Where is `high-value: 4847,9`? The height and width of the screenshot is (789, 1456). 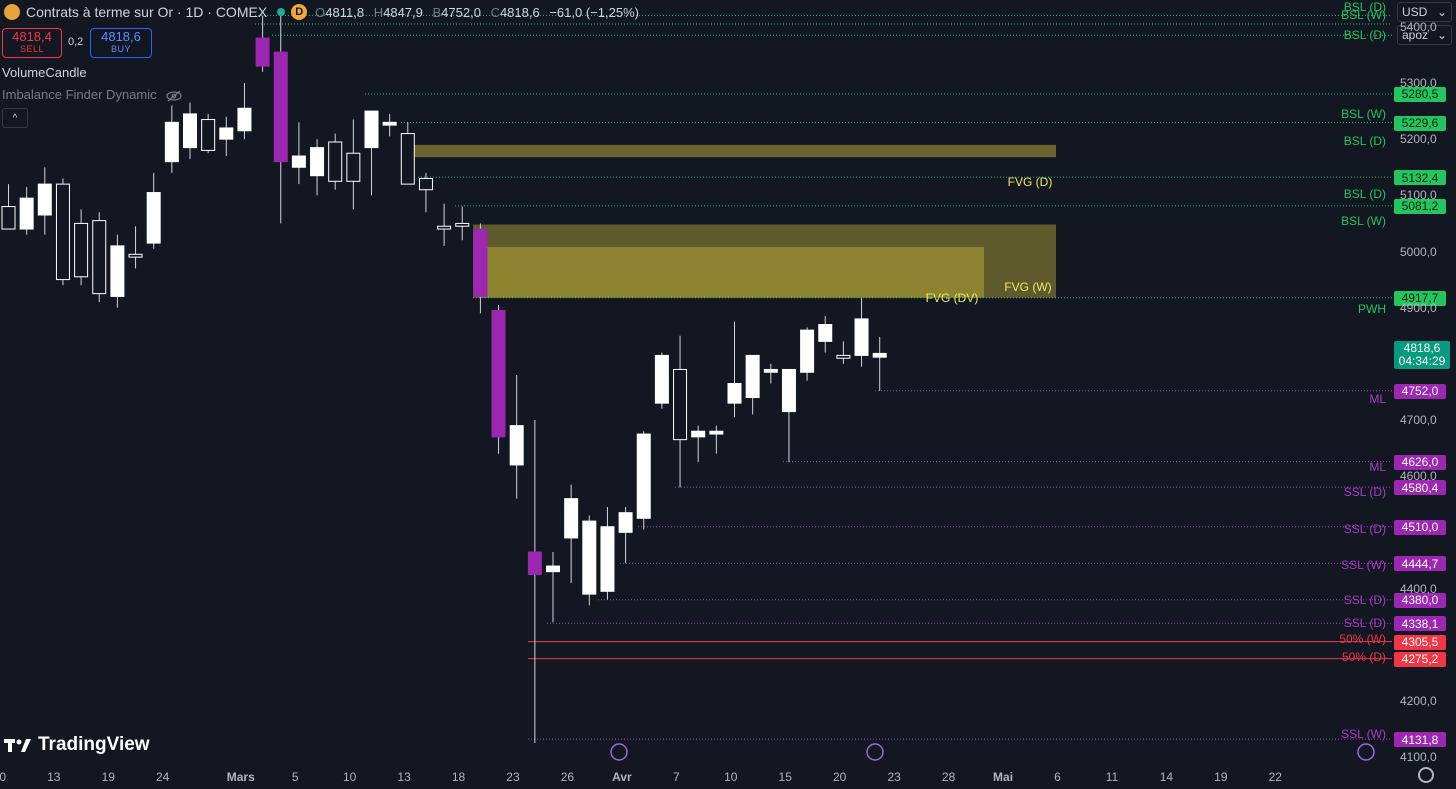 high-value: 4847,9 is located at coordinates (403, 12).